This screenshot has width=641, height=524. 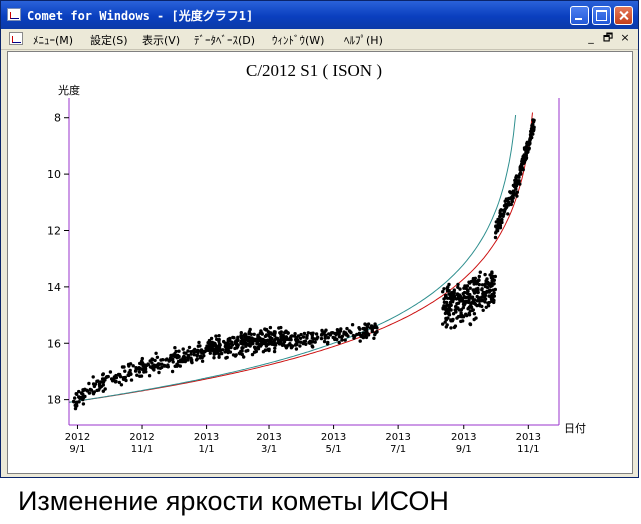 What do you see at coordinates (161, 40) in the screenshot?
I see `menu-view: 表示(V)` at bounding box center [161, 40].